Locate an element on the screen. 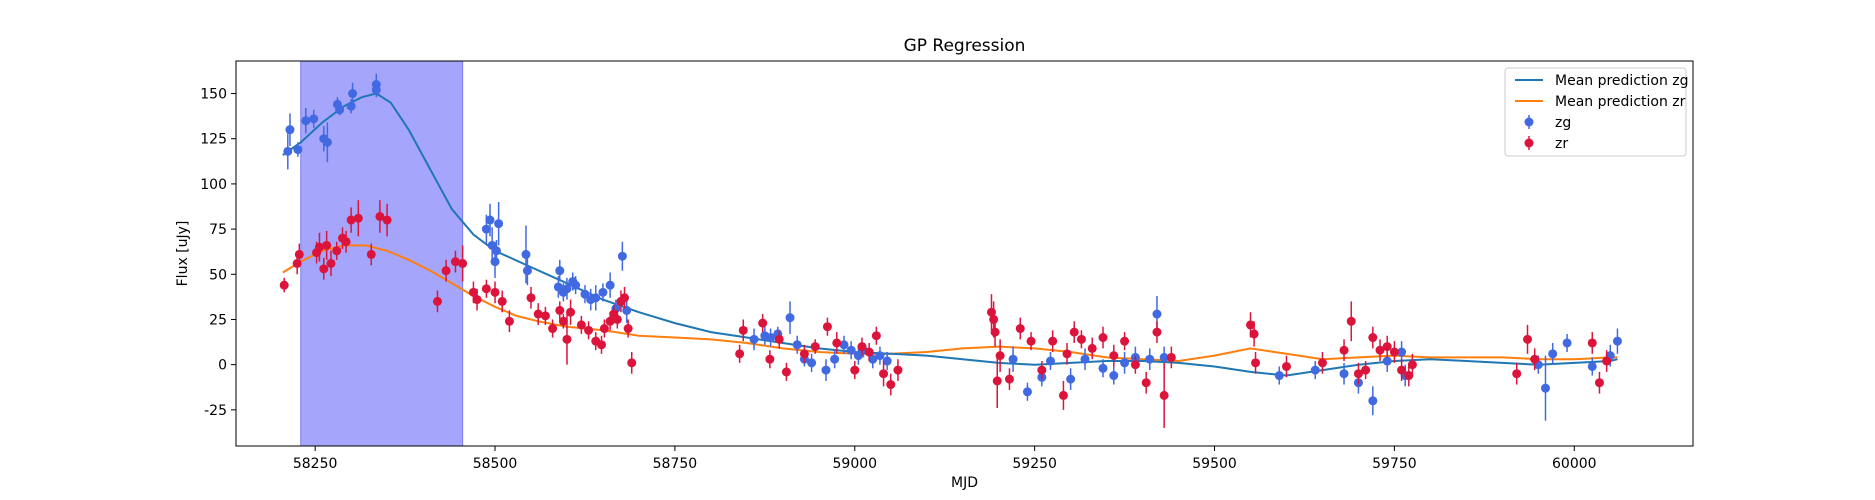 The width and height of the screenshot is (1875, 500). y-tick-label: 50 is located at coordinates (218, 275).